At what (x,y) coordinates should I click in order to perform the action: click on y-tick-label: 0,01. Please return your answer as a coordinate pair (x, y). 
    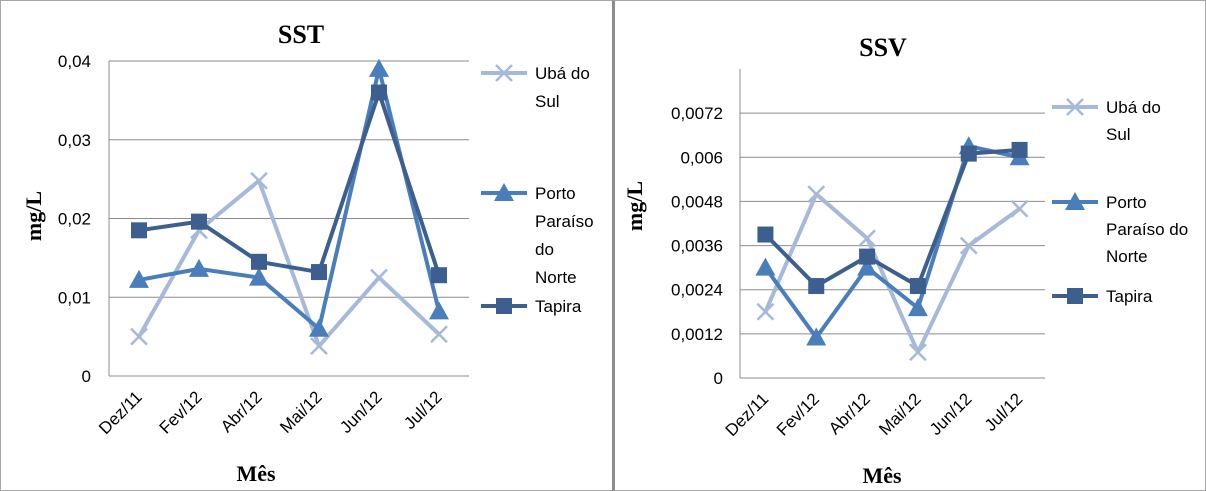
    Looking at the image, I should click on (74, 297).